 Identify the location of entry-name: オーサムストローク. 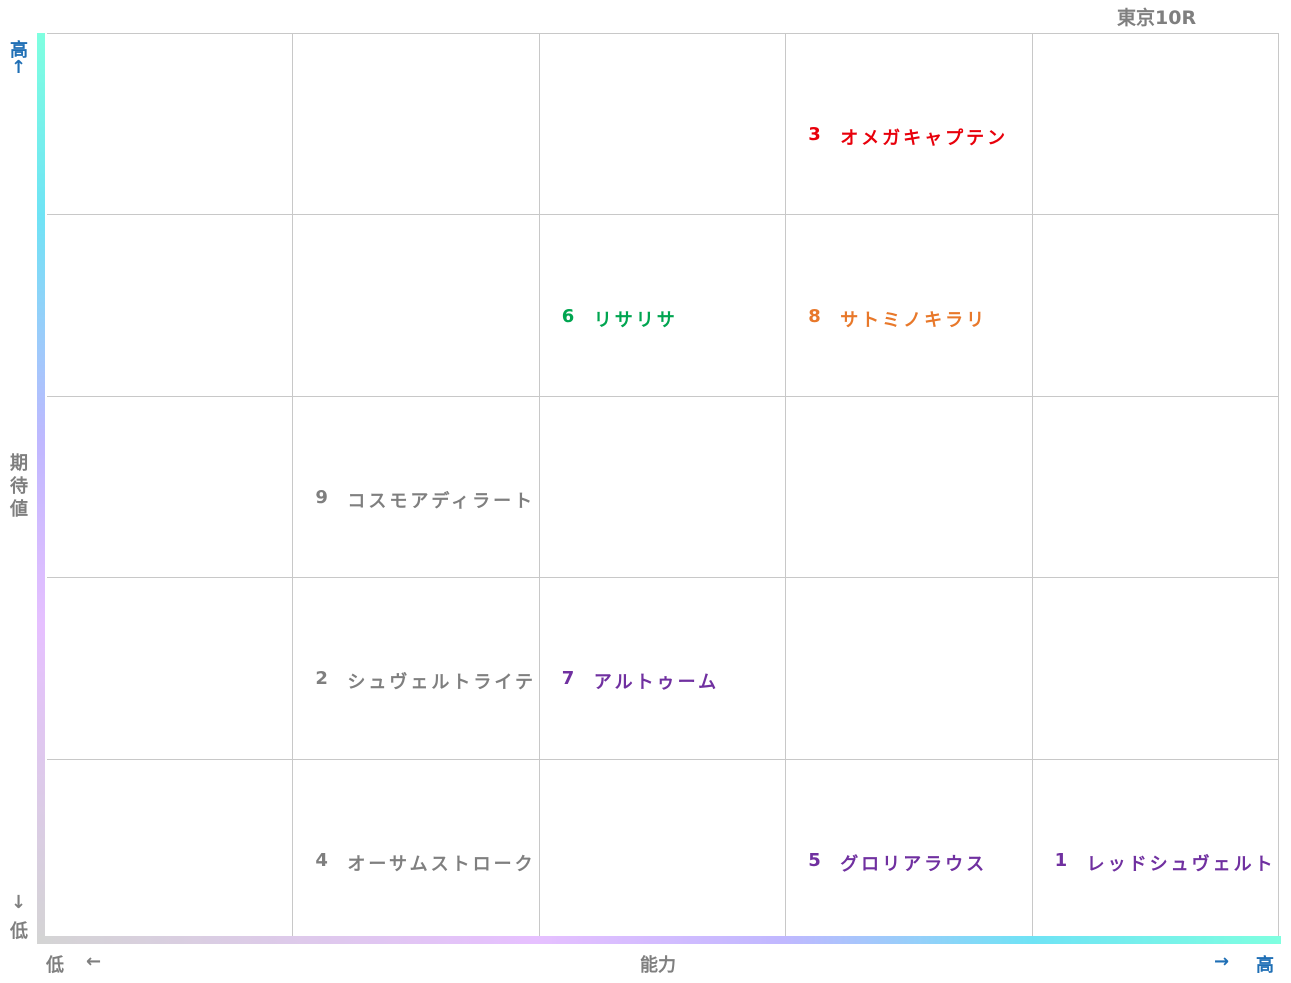
(441, 864).